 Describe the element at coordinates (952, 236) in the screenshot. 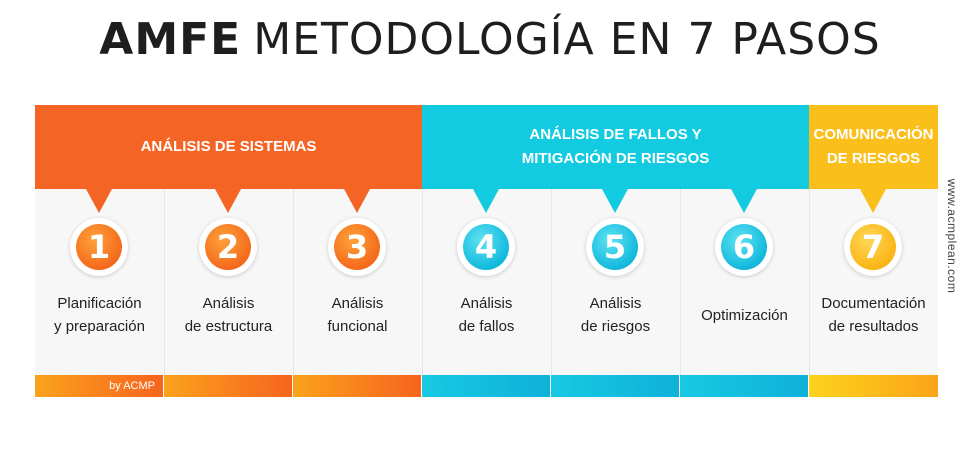

I see `website-text: www.acmplean.com` at that location.